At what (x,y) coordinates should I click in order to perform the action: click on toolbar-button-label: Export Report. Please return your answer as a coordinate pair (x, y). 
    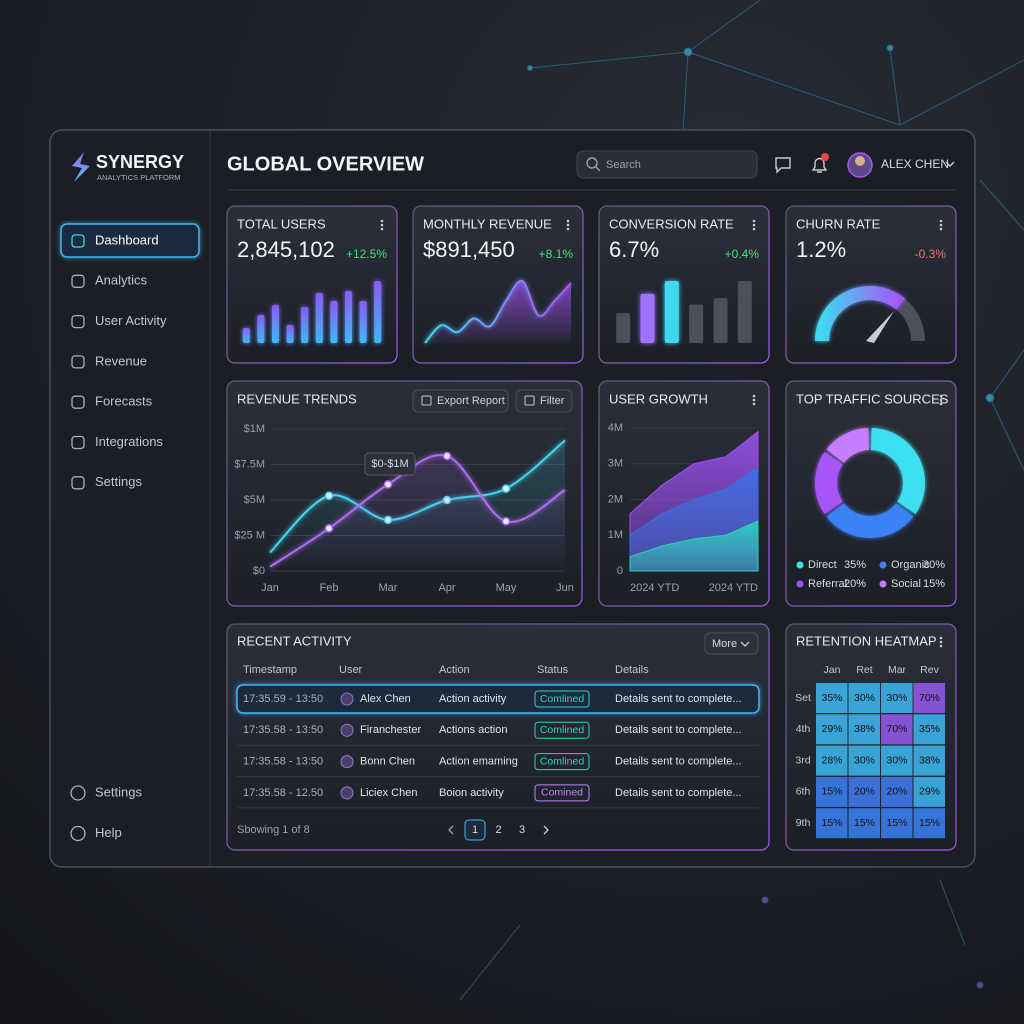
    Looking at the image, I should click on (471, 401).